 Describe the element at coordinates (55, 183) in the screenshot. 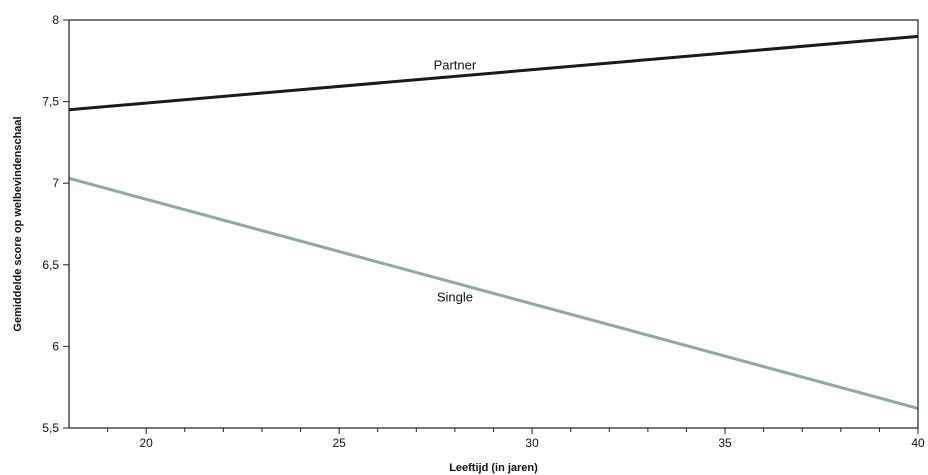

I see `y-tick-label: 7` at that location.